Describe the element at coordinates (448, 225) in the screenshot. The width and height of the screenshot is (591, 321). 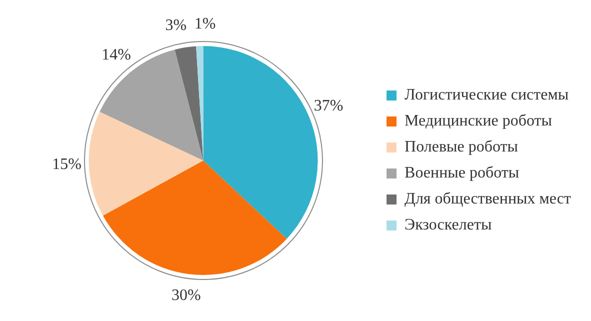
I see `legend-label: Экзоскелеты` at that location.